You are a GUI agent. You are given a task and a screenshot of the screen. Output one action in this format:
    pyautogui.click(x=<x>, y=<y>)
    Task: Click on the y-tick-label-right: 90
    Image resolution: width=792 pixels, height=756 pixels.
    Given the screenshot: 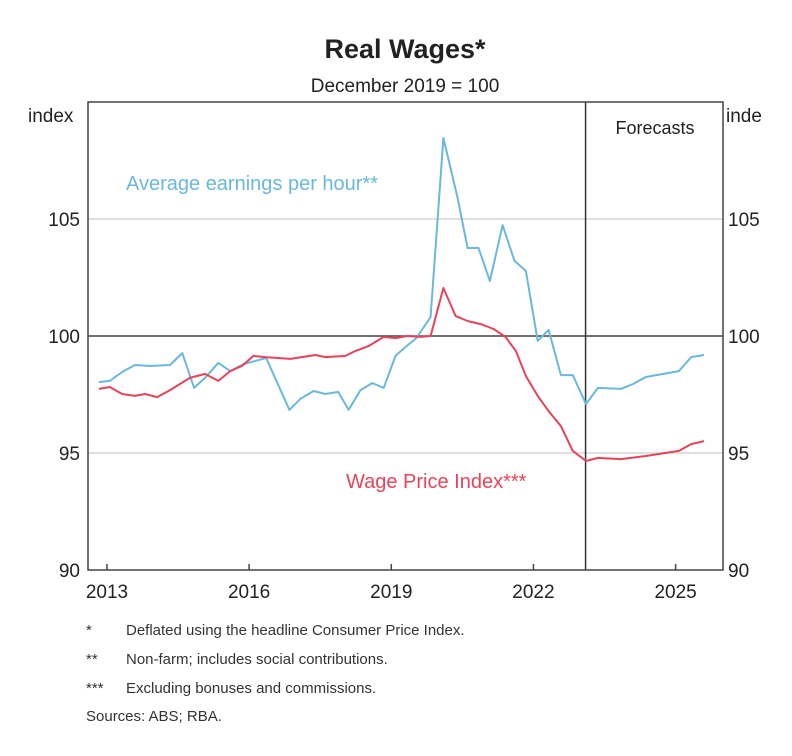 What is the action you would take?
    pyautogui.click(x=738, y=571)
    